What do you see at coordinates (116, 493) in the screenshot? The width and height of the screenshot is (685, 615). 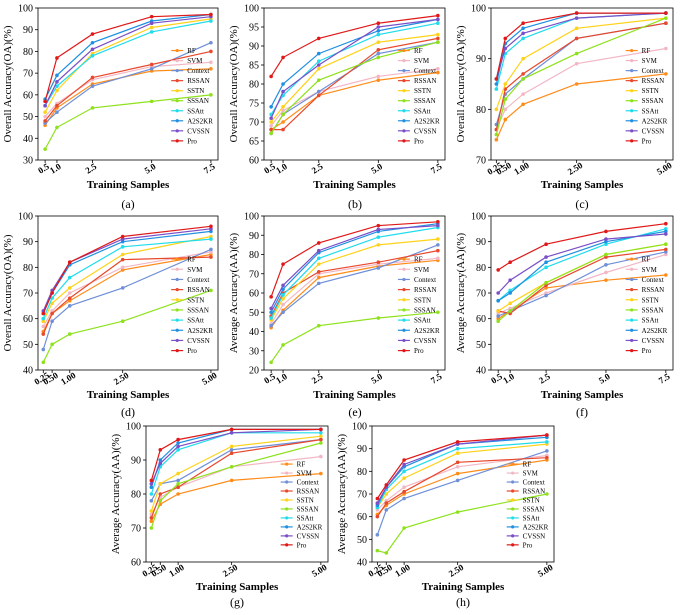 I see `y-axis-label: Average Accuracy(AA)(%)` at bounding box center [116, 493].